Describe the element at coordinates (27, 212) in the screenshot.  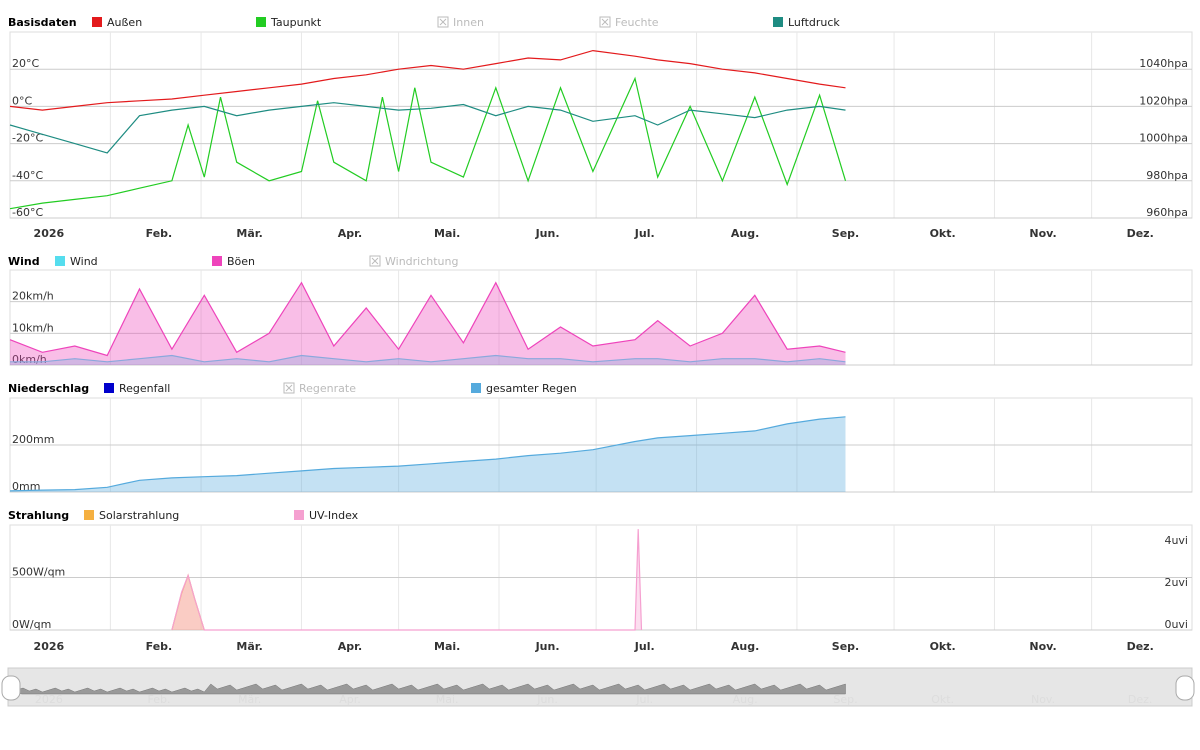
I see `y-tick-label: -60°C` at that location.